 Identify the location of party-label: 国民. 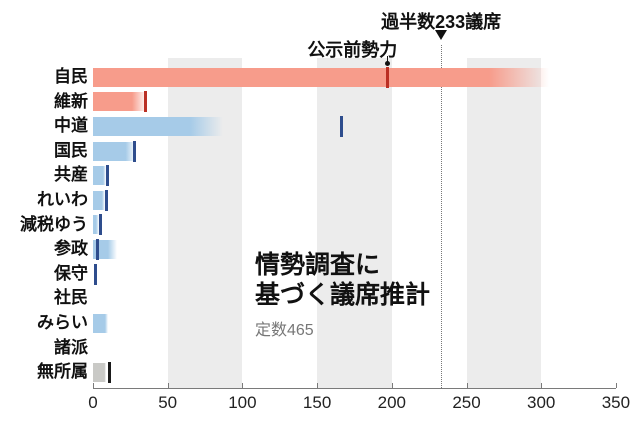
(71, 150).